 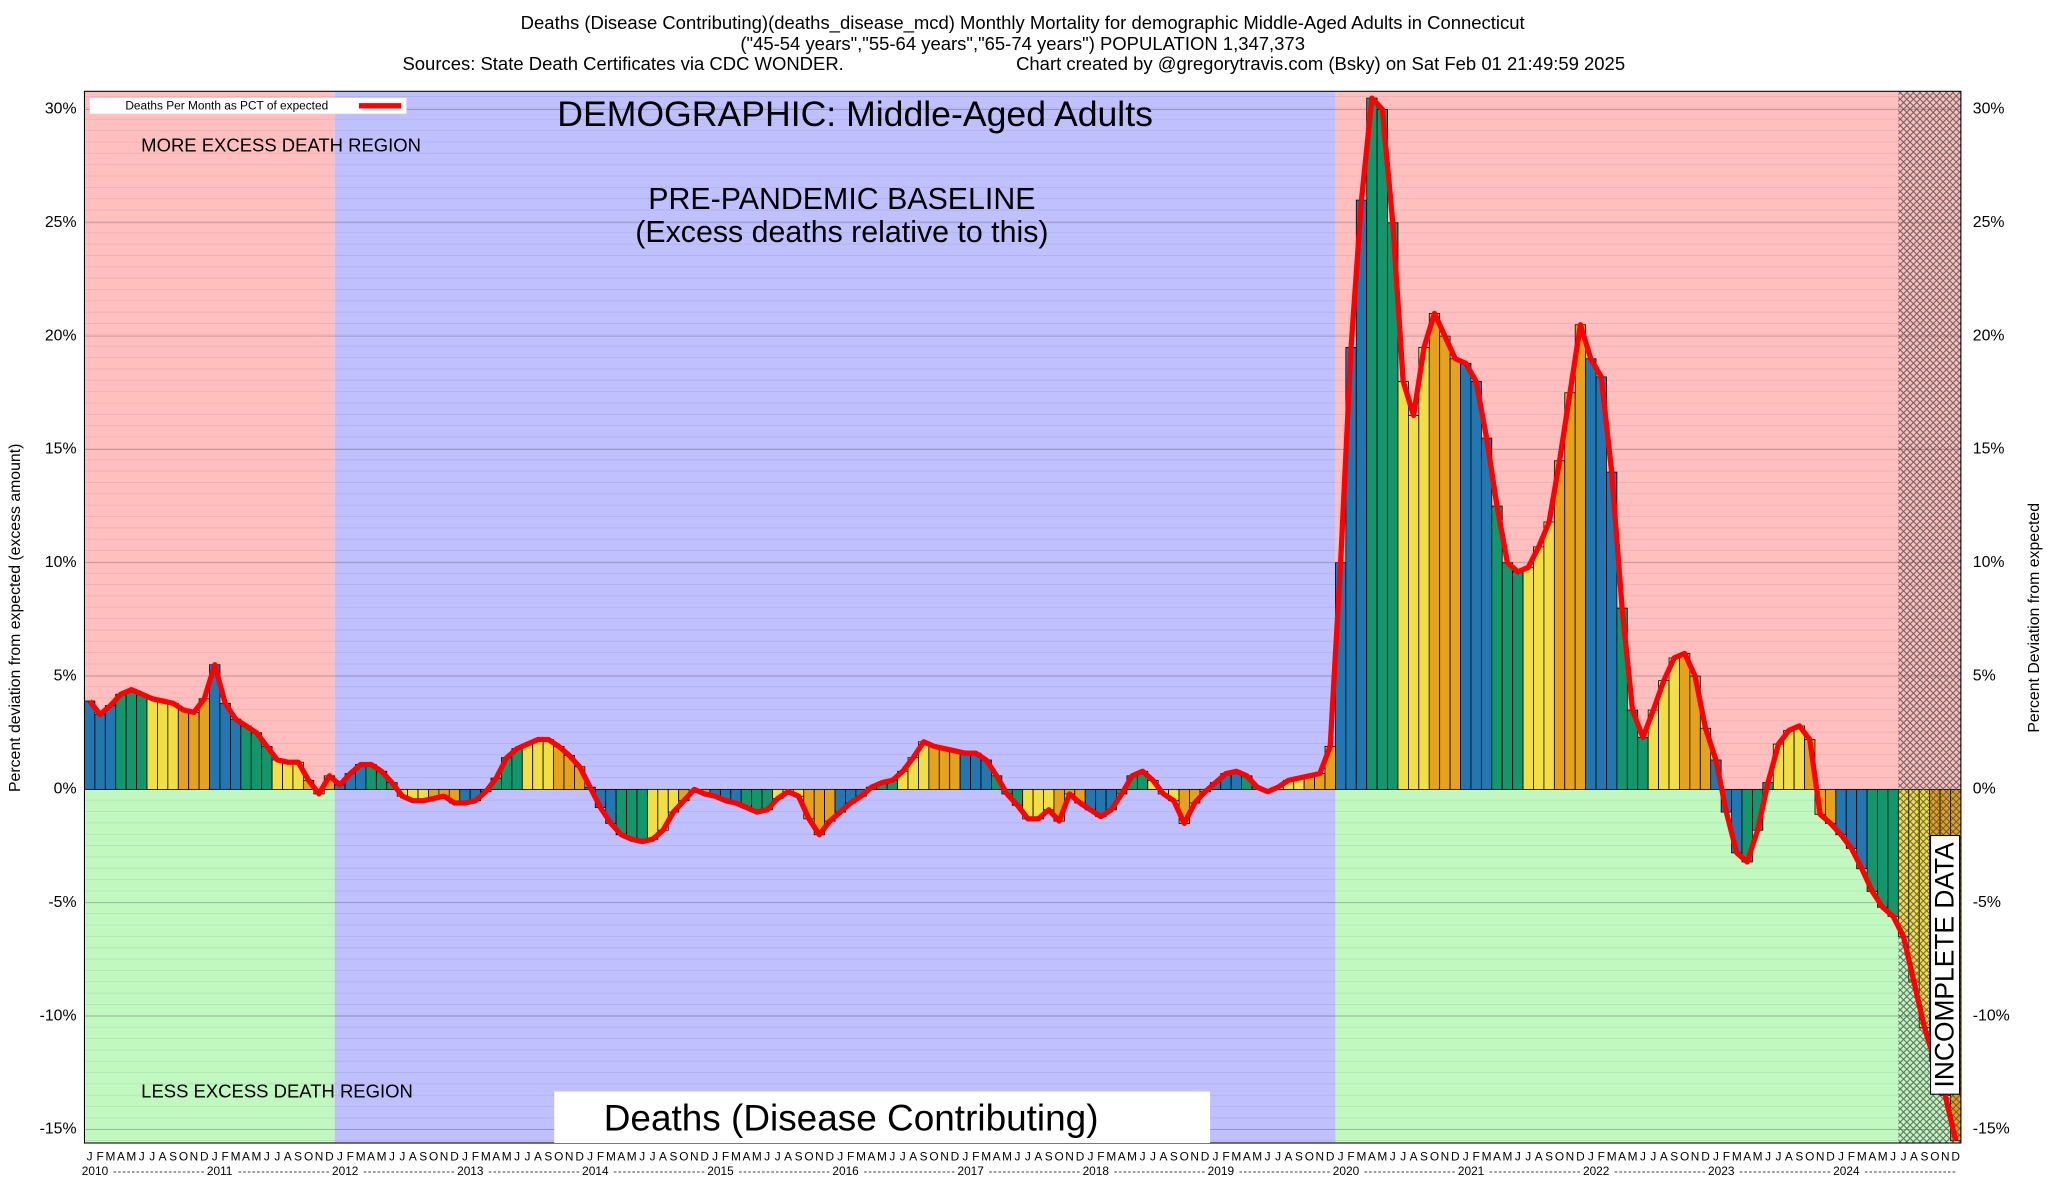 I want to click on y2-tick-label: 10%, so click(x=1989, y=562).